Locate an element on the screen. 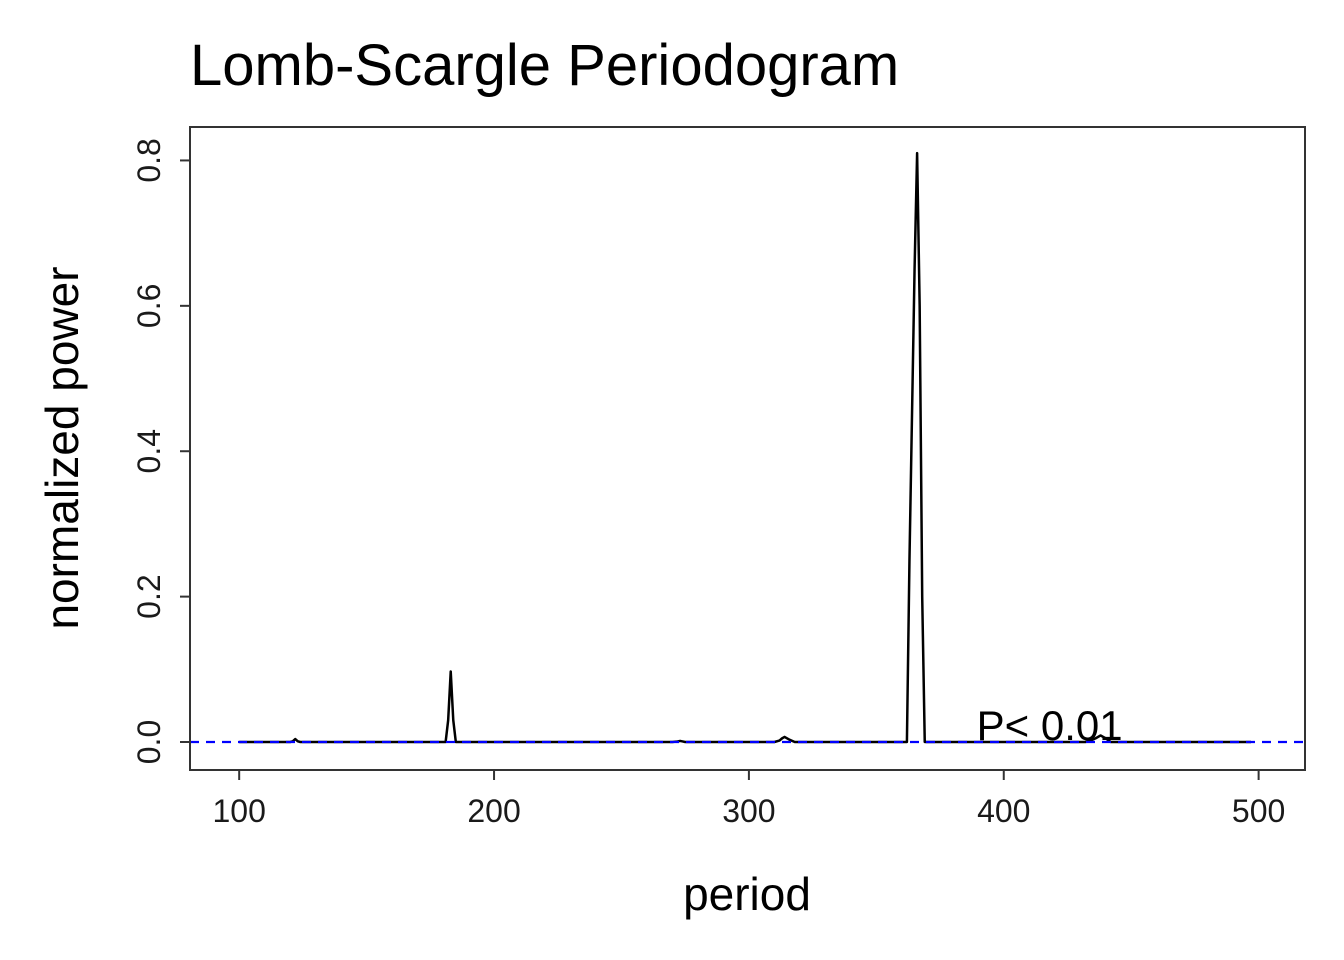 The height and width of the screenshot is (960, 1344). y-axis-label: normalized power is located at coordinates (62, 447).